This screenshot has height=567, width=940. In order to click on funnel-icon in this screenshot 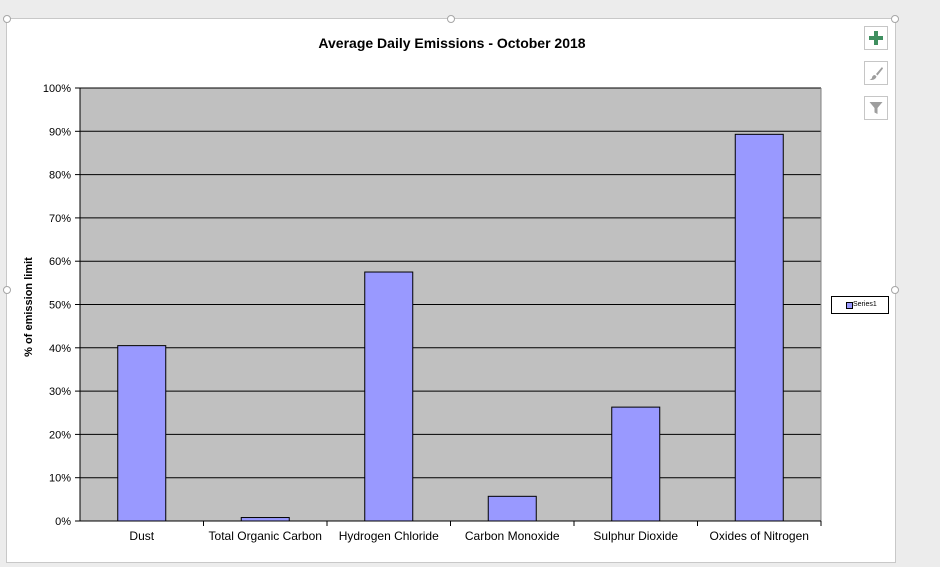, I will do `click(876, 108)`.